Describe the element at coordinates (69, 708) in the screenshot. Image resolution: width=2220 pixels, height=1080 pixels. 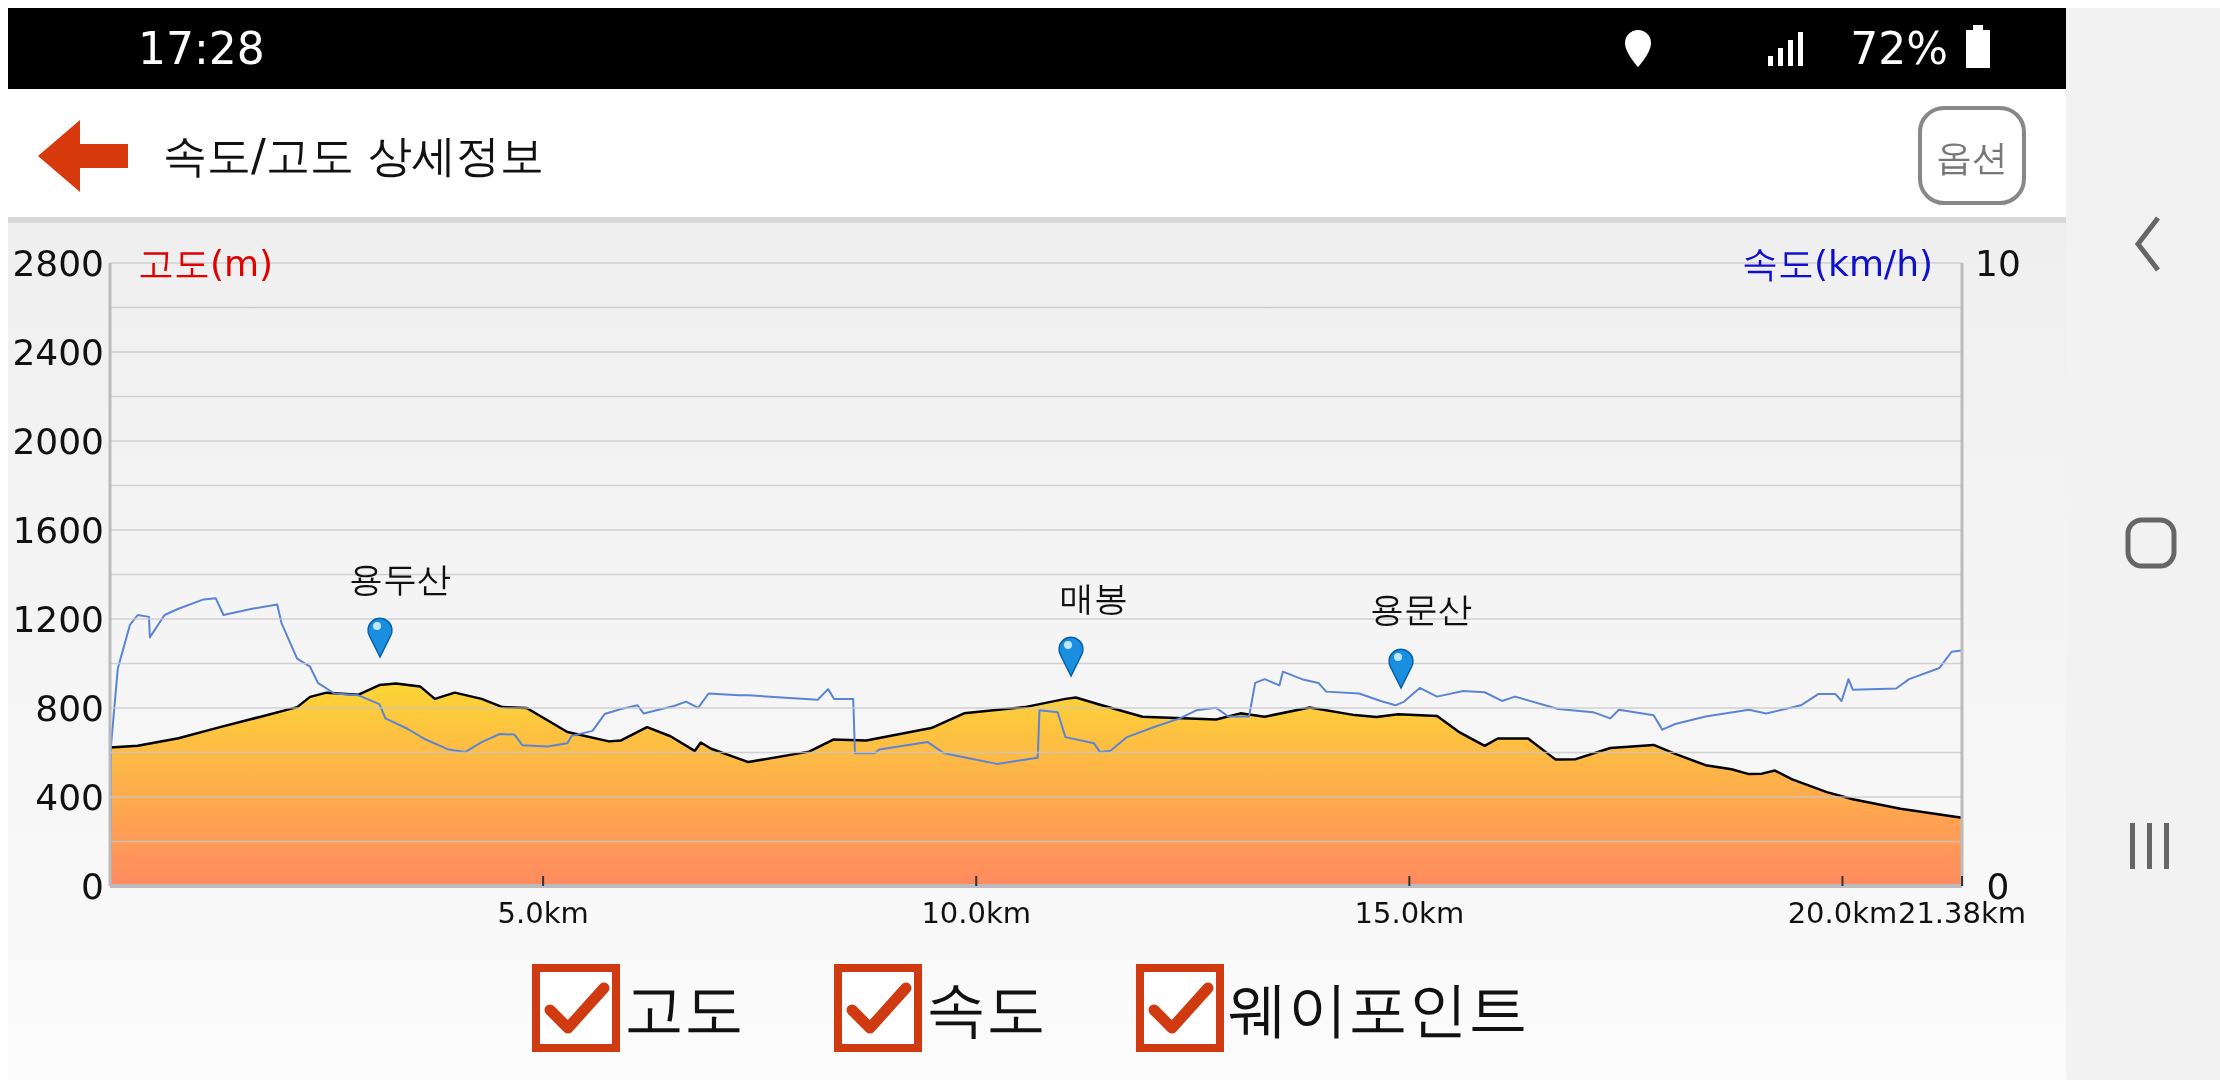
I see `y-tick-label: 800` at that location.